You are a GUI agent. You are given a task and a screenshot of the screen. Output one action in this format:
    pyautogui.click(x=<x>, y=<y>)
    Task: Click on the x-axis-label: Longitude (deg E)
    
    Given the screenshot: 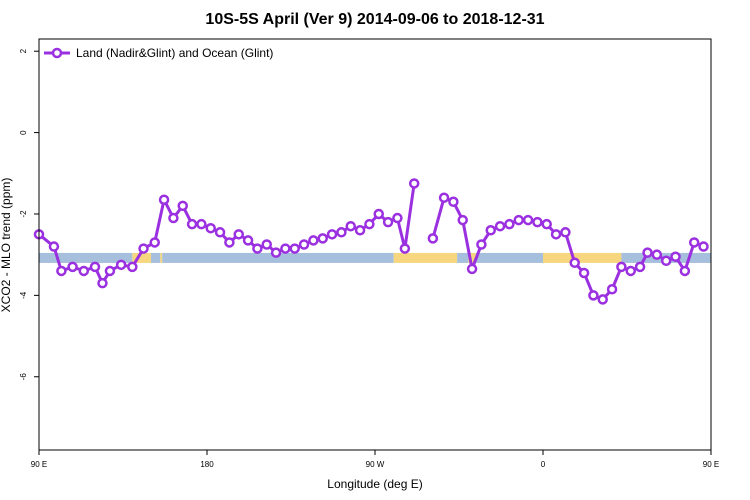 What is the action you would take?
    pyautogui.click(x=374, y=484)
    